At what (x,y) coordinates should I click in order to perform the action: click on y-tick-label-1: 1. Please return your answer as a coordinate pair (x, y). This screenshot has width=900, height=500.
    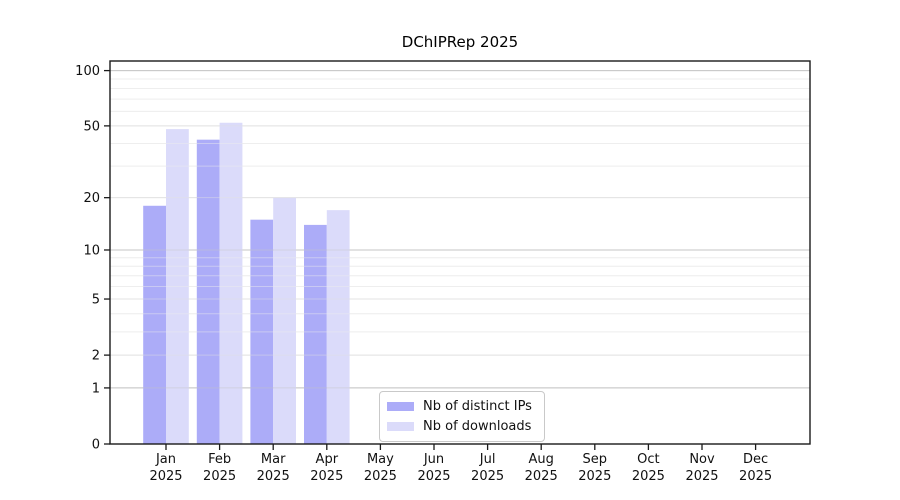
    Looking at the image, I should click on (96, 388).